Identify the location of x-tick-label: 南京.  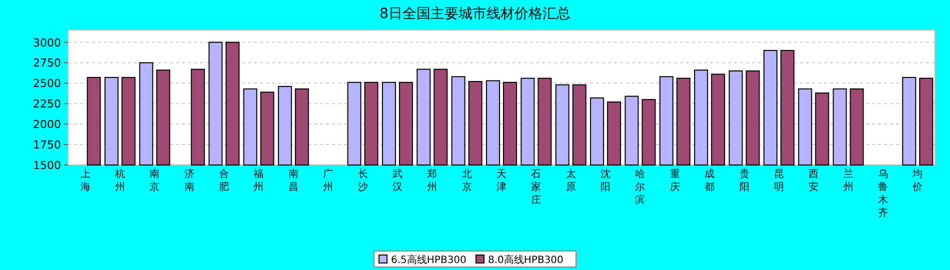
(155, 180).